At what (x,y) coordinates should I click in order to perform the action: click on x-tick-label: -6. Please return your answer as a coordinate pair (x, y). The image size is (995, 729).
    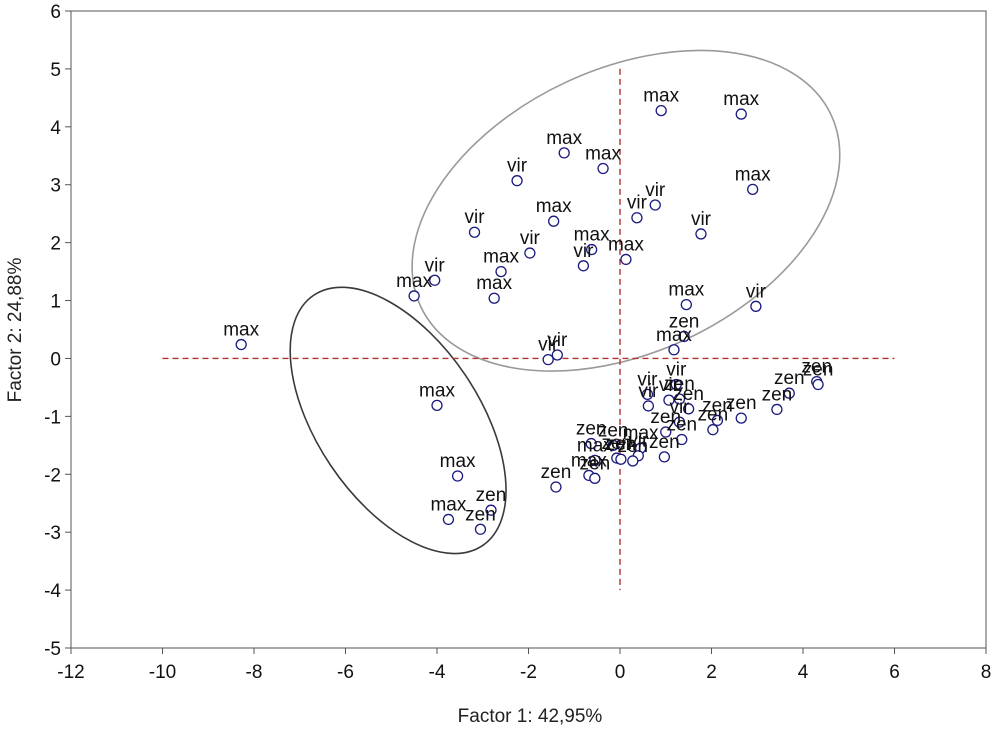
    Looking at the image, I should click on (345, 672).